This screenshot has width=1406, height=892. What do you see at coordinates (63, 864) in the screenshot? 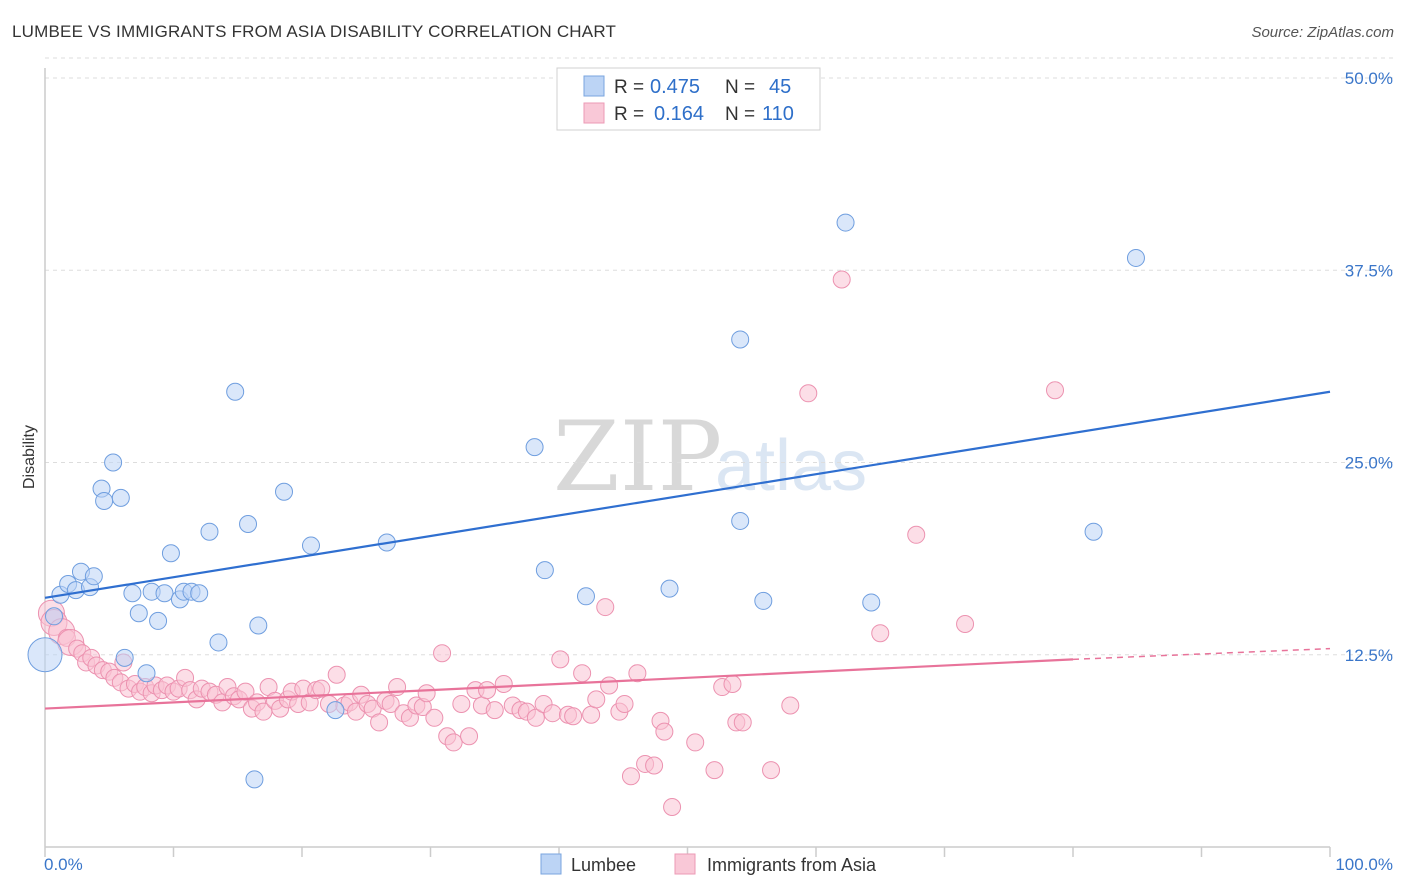
I see `x-tick-label-min: 0.0%` at bounding box center [63, 864].